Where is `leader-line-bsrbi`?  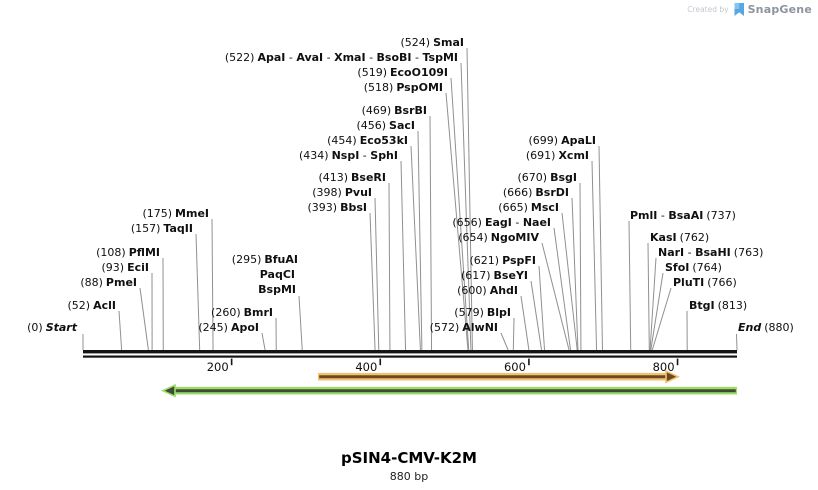
leader-line-bsrbi is located at coordinates (431, 233).